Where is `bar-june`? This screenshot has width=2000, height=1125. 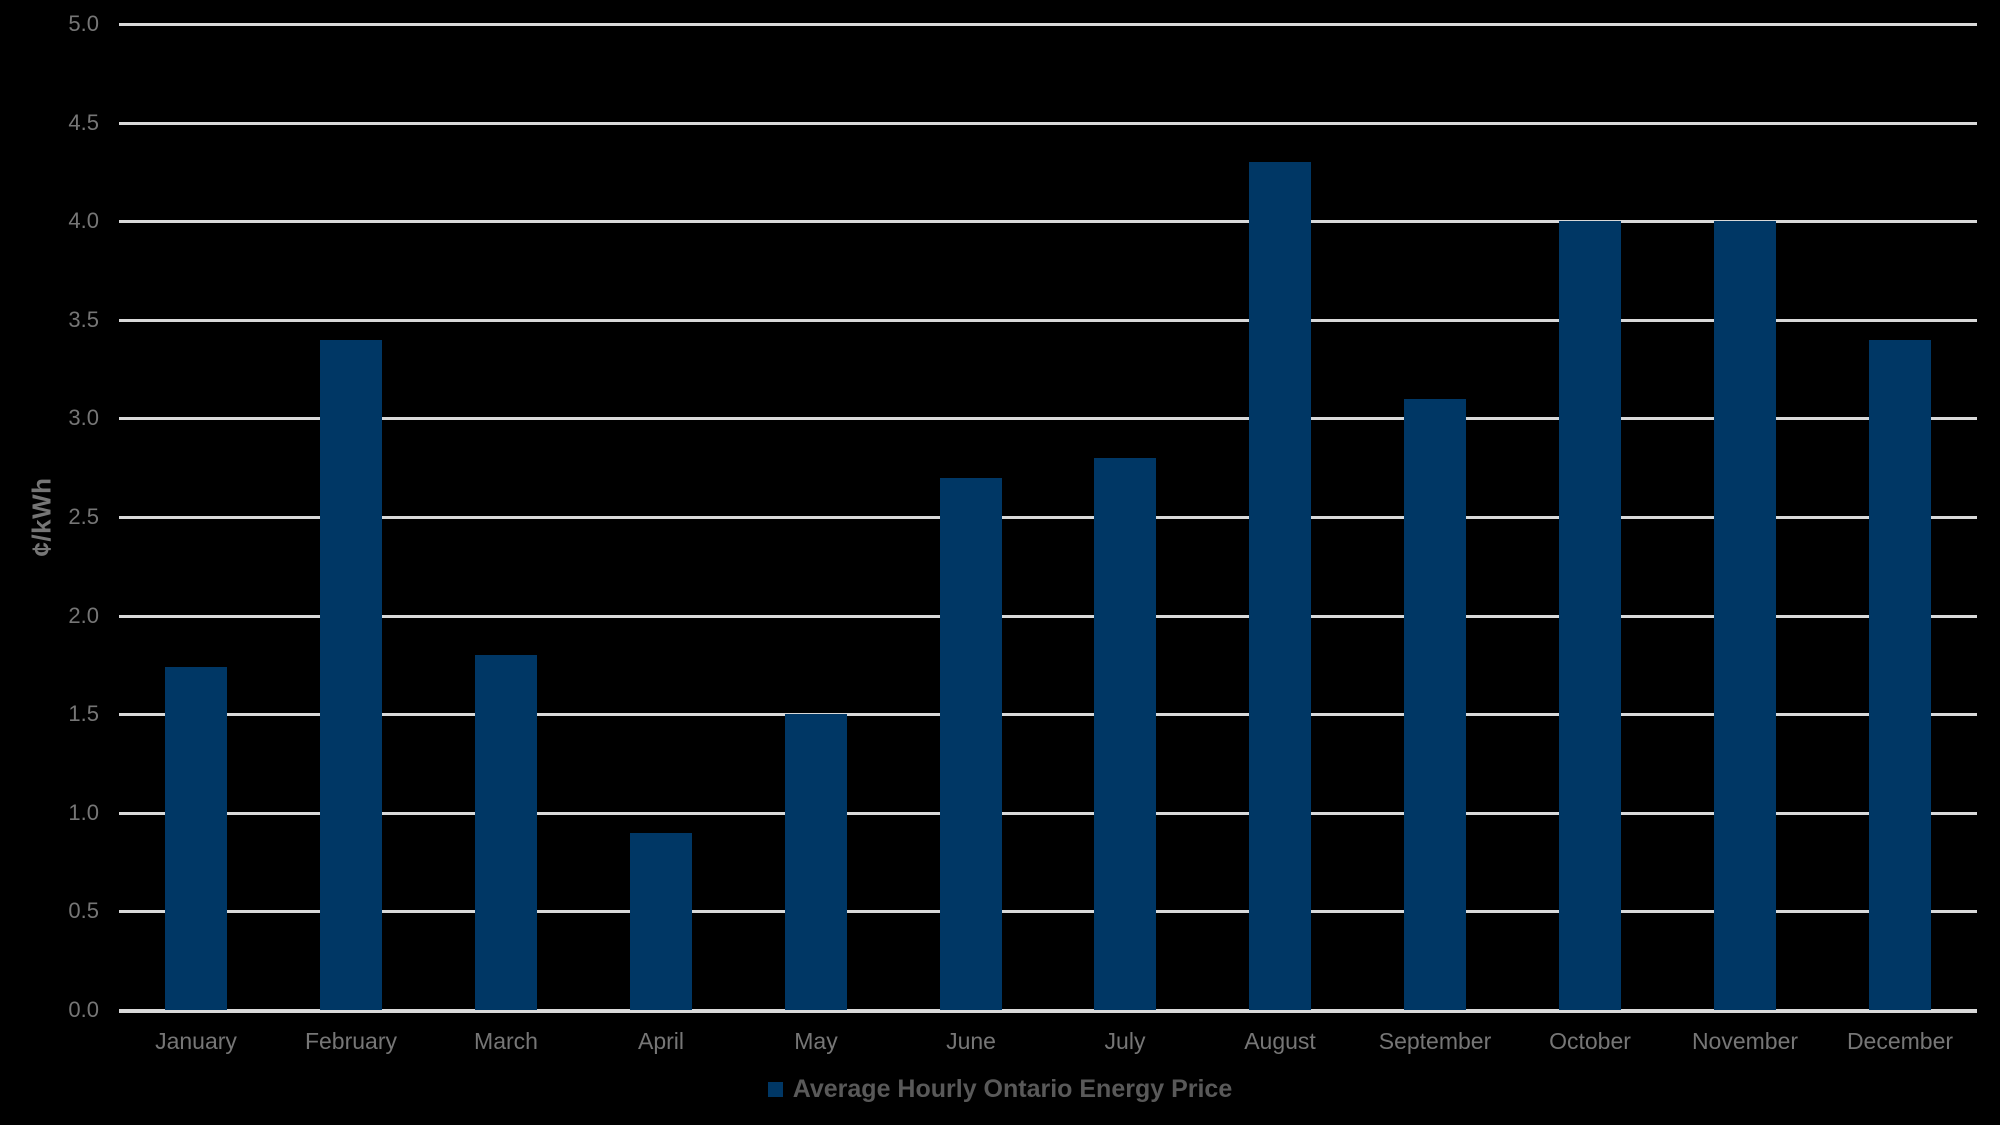
bar-june is located at coordinates (971, 744).